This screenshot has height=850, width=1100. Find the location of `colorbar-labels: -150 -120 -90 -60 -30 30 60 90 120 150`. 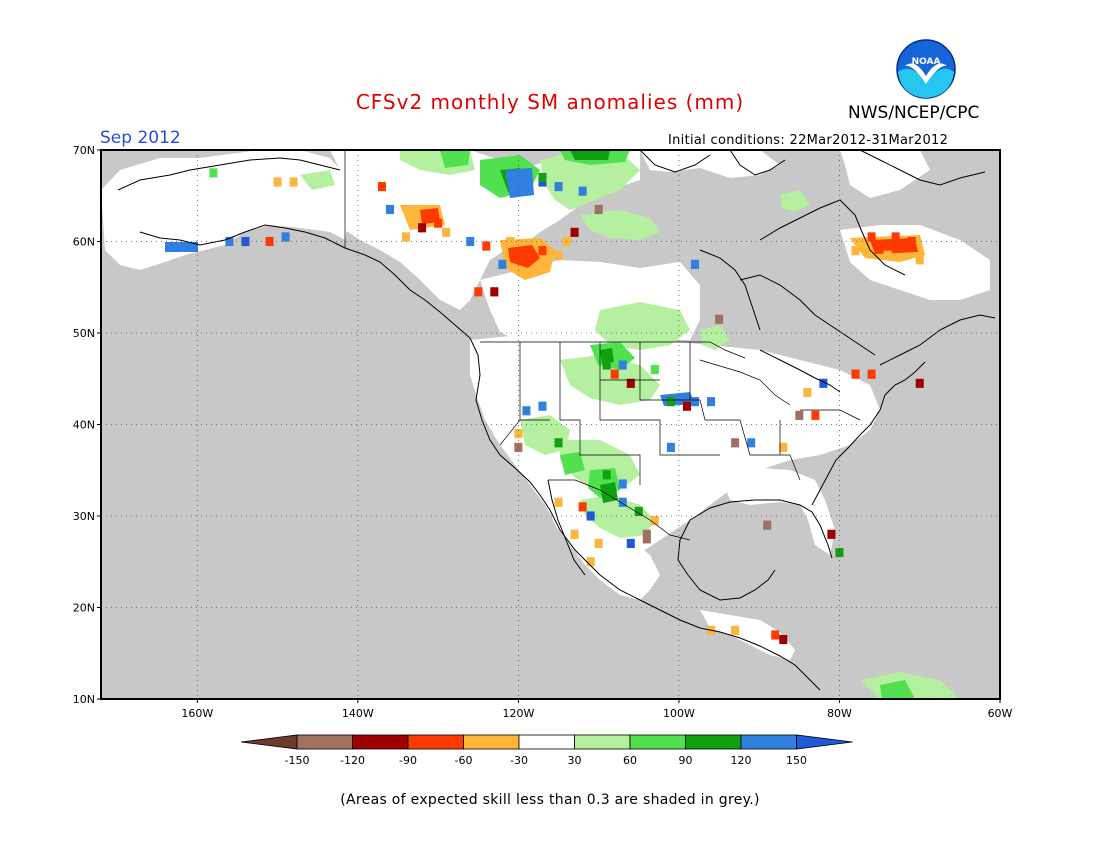

colorbar-labels: -150 -120 -90 -60 -30 30 60 90 120 150 is located at coordinates (546, 760).